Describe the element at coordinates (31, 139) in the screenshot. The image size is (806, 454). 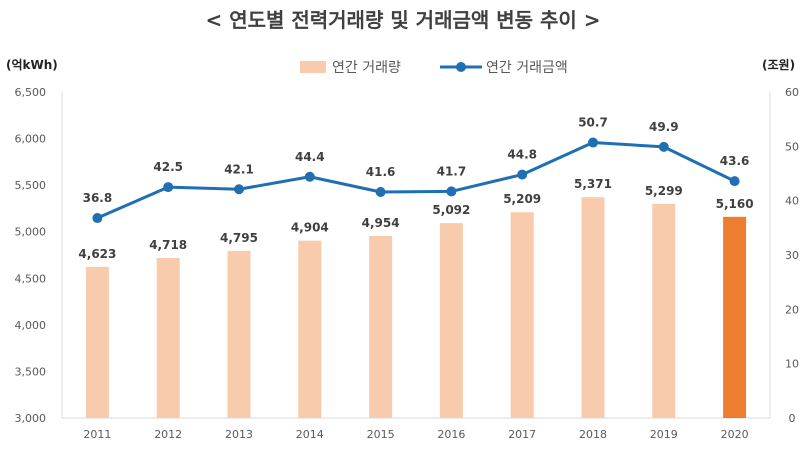
I see `left-tick-label: 6,000` at that location.